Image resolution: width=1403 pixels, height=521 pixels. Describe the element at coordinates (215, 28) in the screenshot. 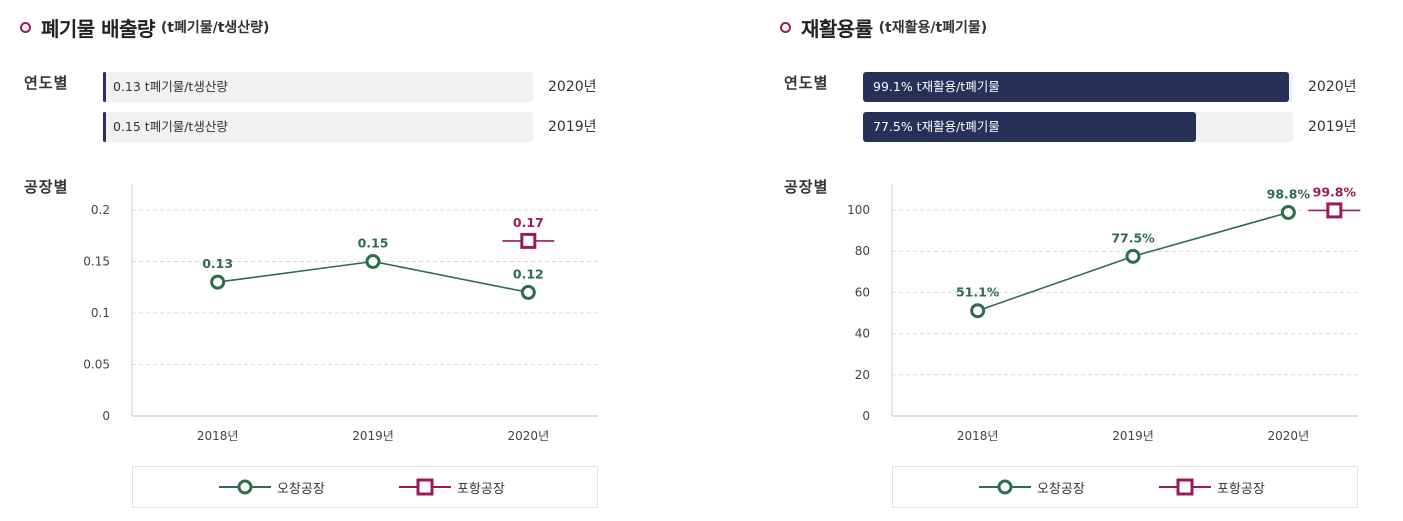

I see `waste-subtitle: (t폐기물/t생산량)` at that location.